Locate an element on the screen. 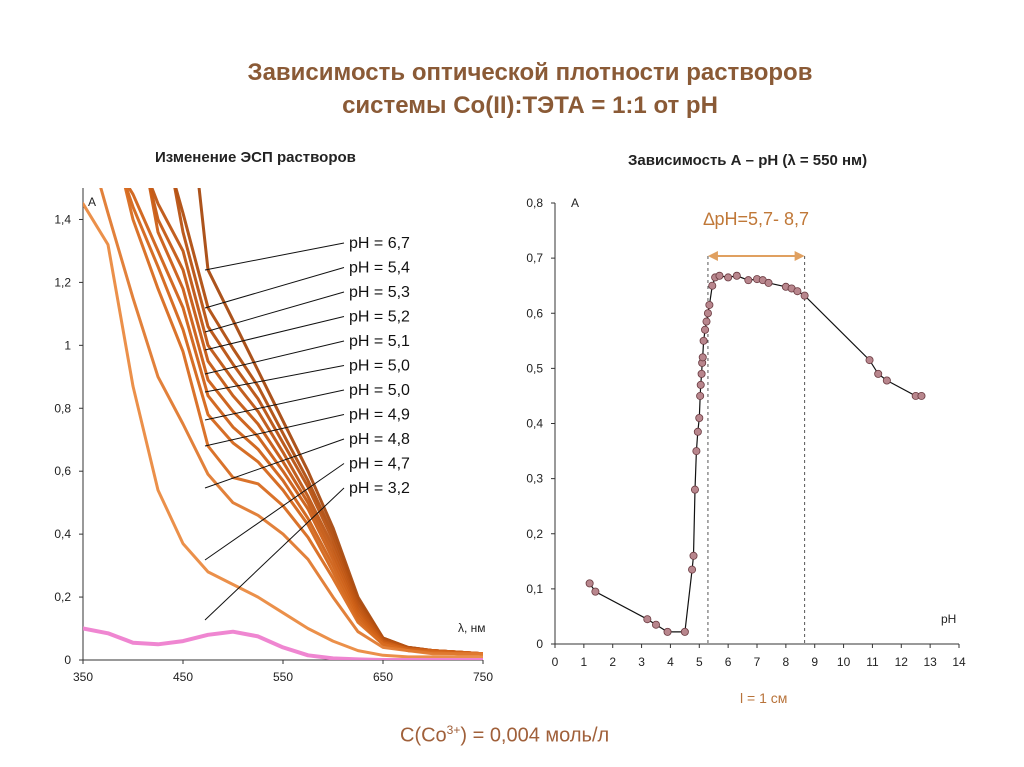 This screenshot has width=1024, height=767. legend-label: pH = 5,1 is located at coordinates (379, 341).